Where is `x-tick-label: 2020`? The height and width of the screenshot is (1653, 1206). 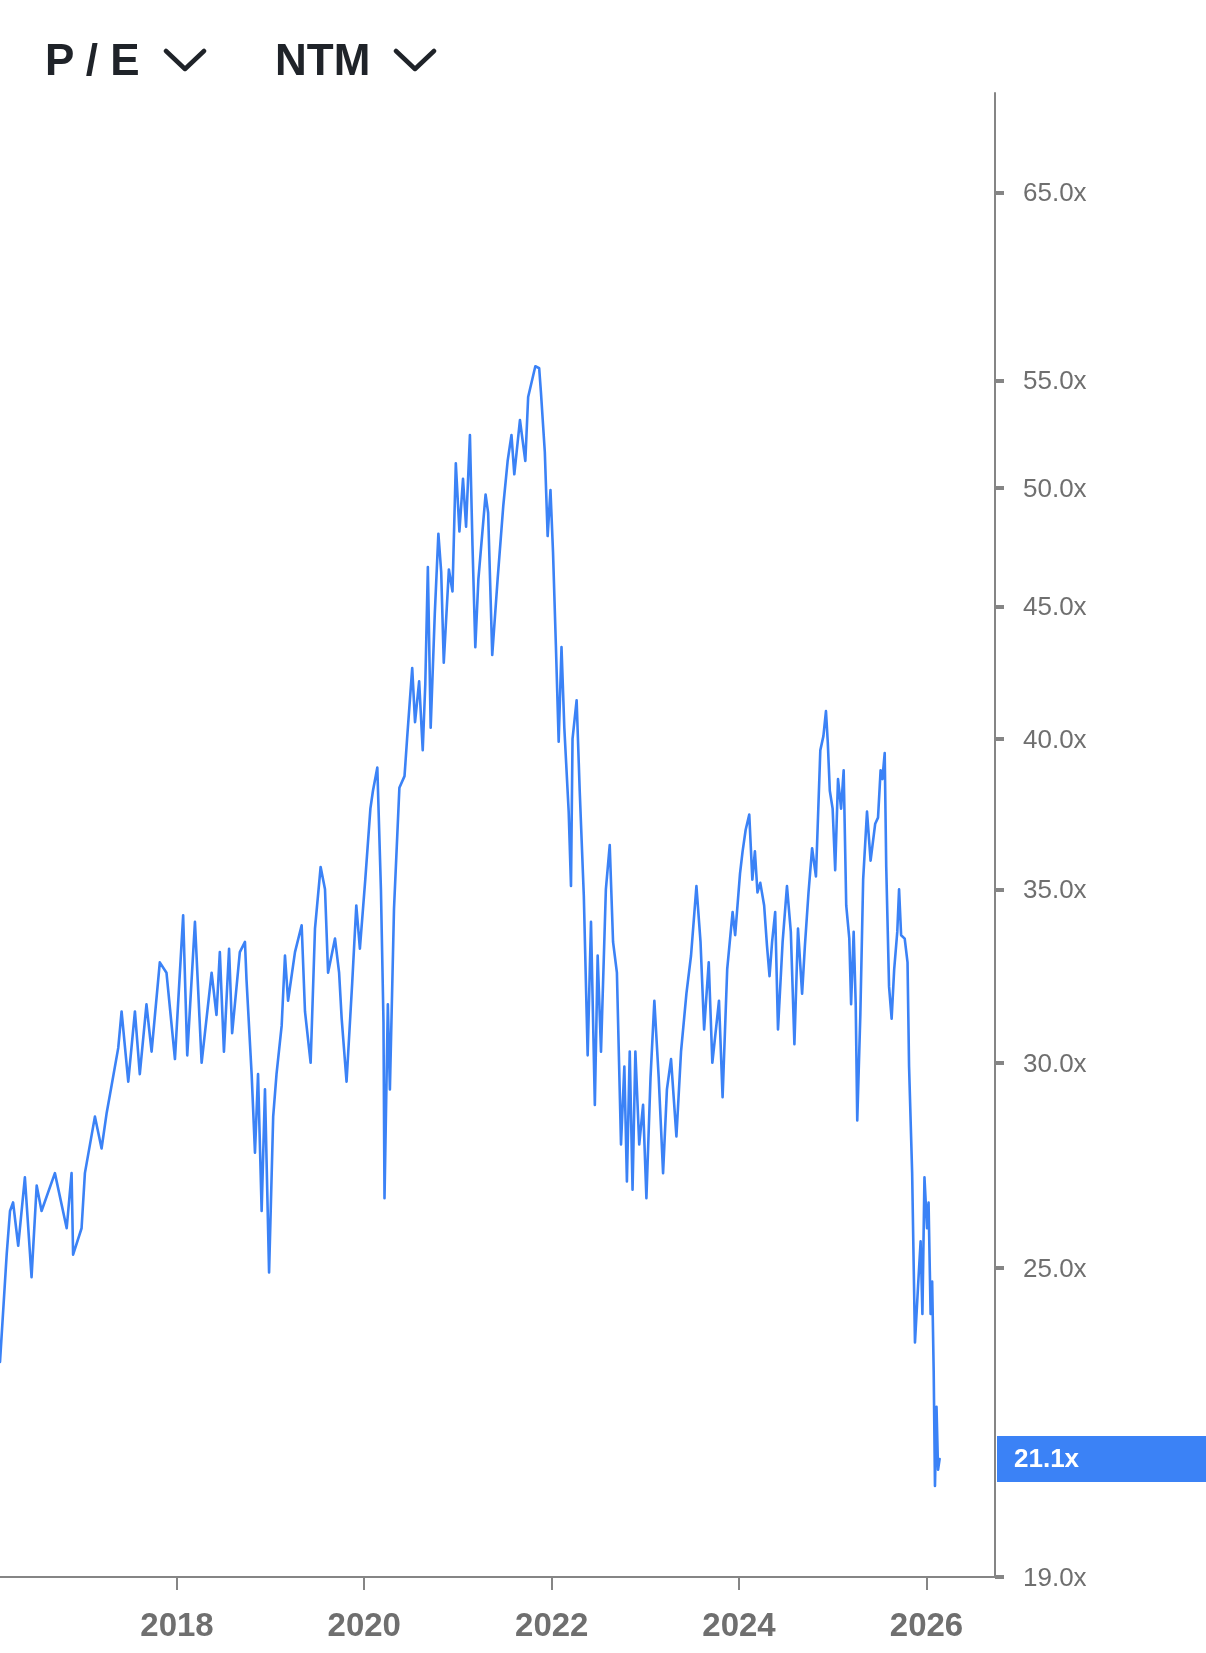
x-tick-label: 2020 is located at coordinates (364, 1624).